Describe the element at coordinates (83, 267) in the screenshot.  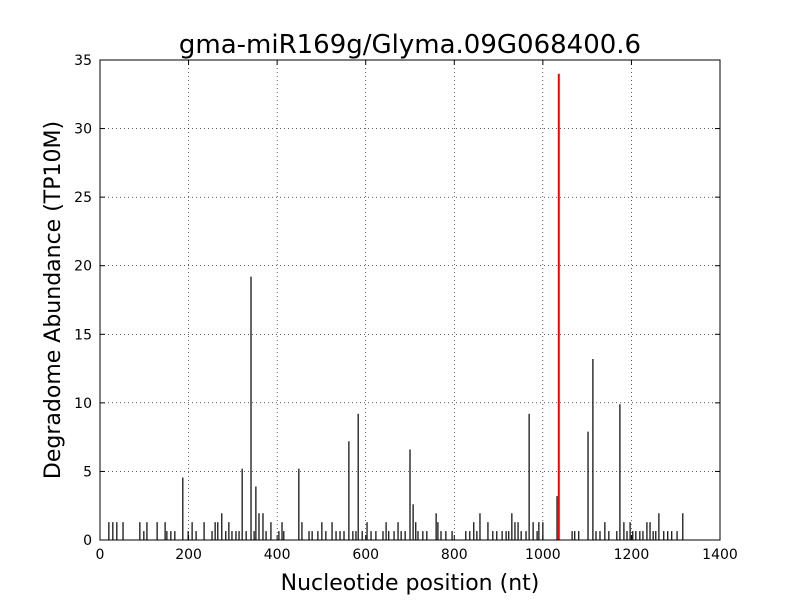
I see `y-tick-label: 20` at that location.